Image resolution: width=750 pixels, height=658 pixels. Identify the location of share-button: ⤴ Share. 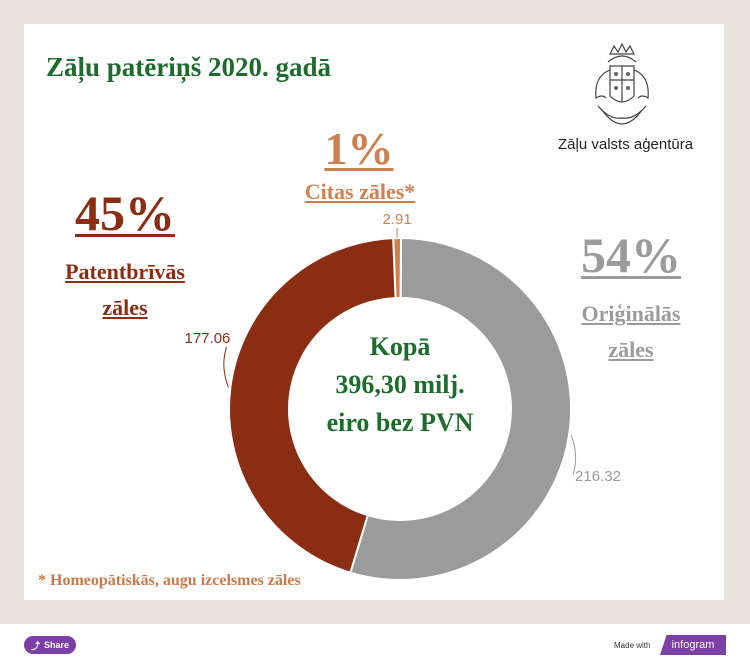
(50, 645).